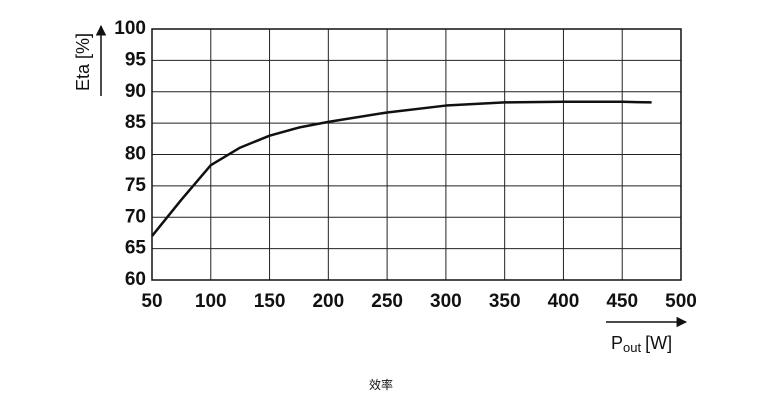 This screenshot has width=776, height=409. I want to click on y-tick-label: 75, so click(136, 185).